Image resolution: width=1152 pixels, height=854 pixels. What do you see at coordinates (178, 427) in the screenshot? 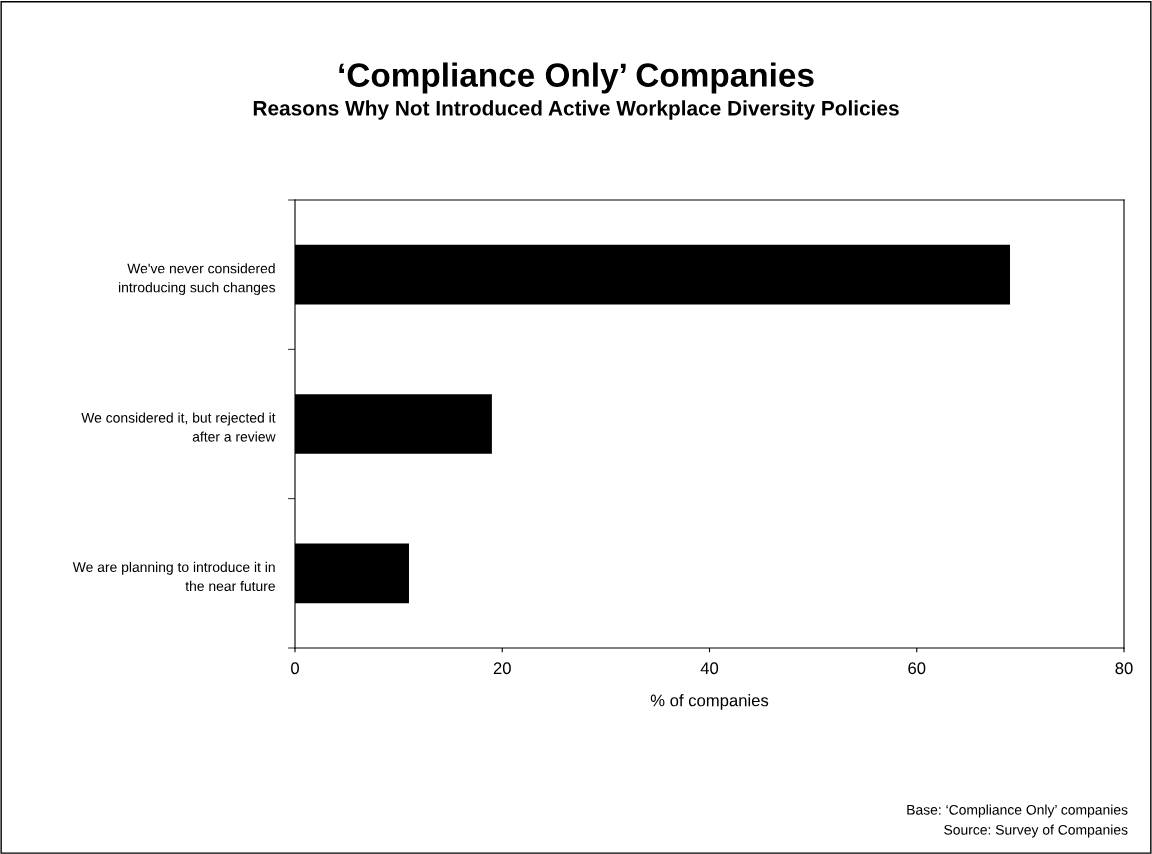
I see `y-tick-label: We considered it, but rejected it after a review` at bounding box center [178, 427].